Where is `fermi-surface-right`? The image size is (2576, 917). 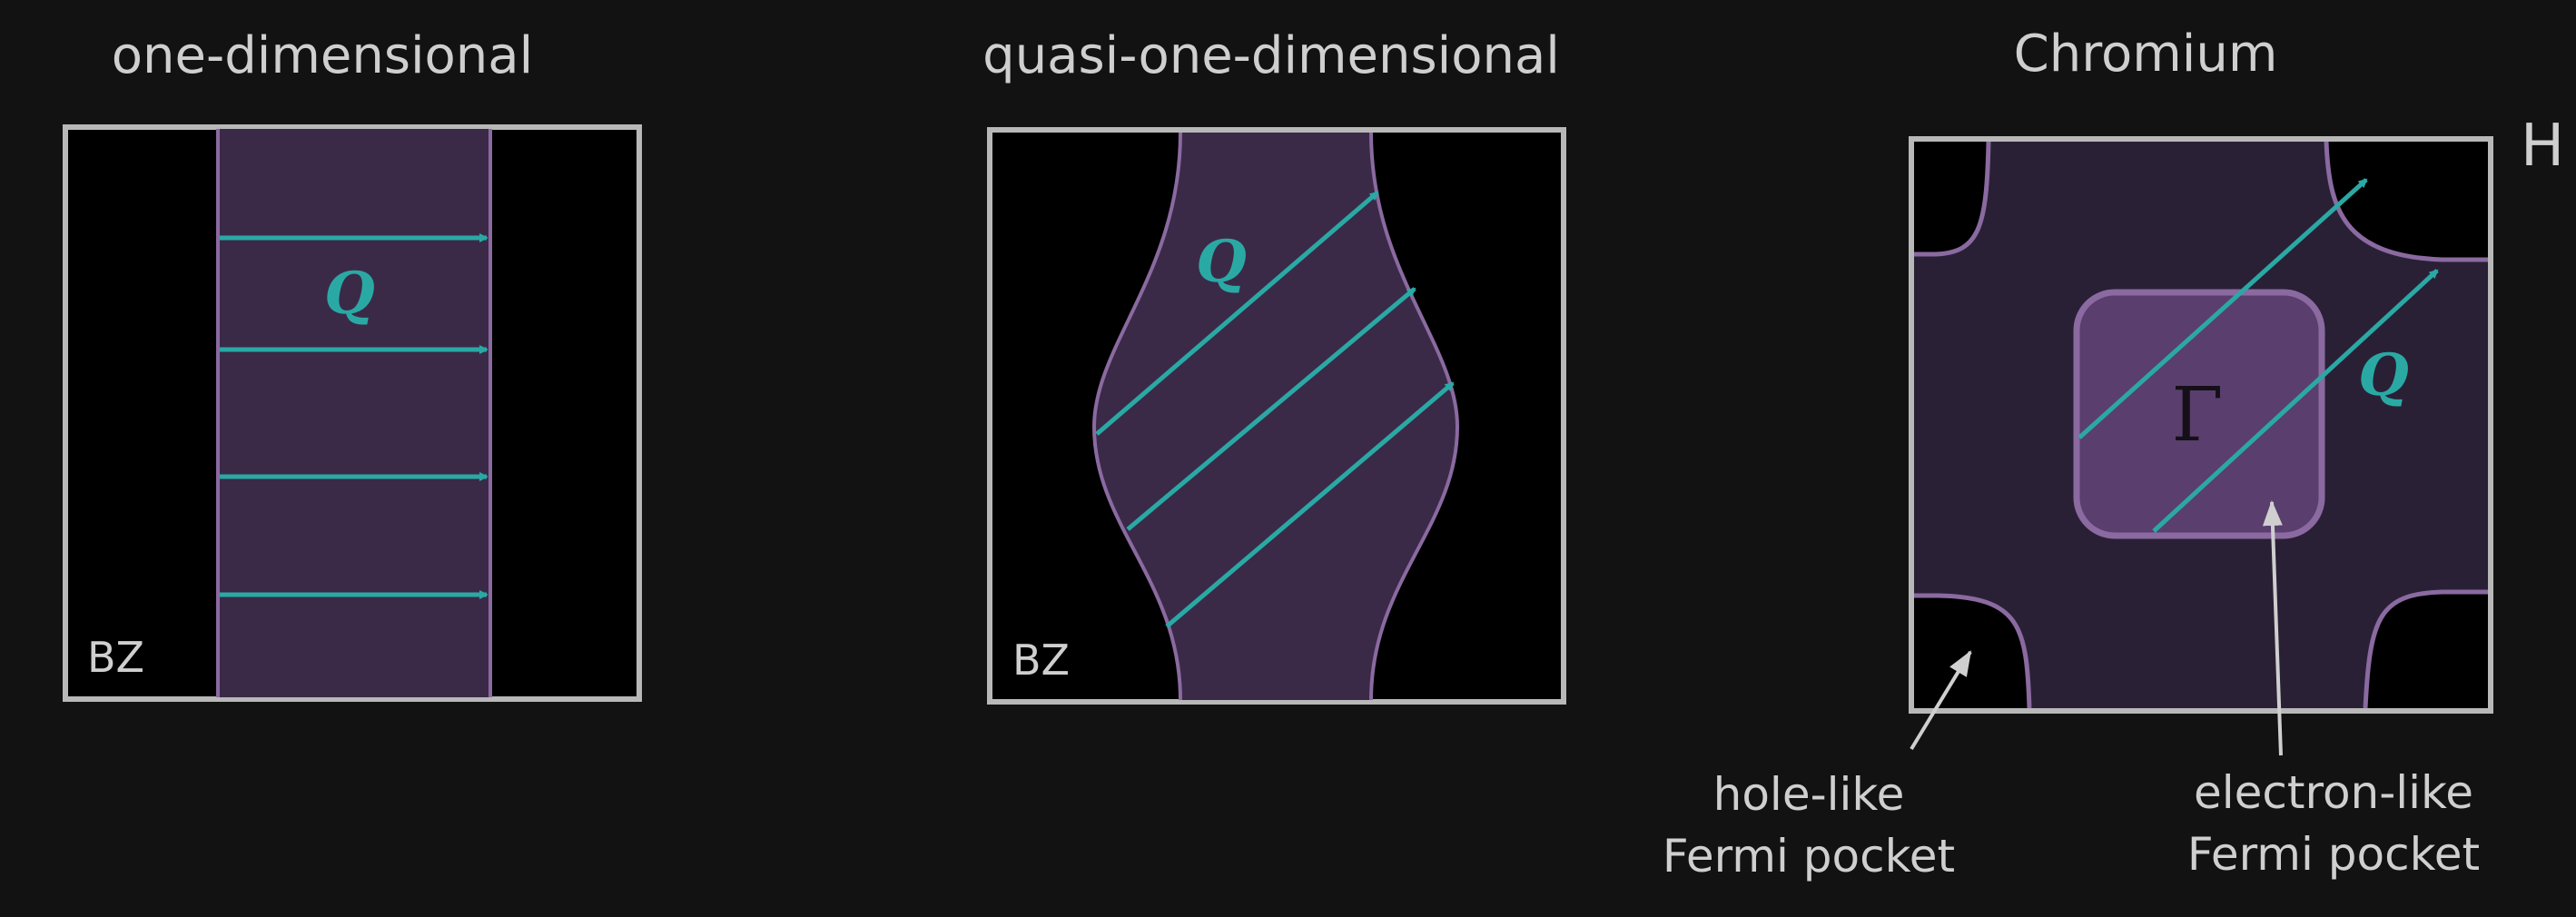
fermi-surface-right is located at coordinates (1414, 416).